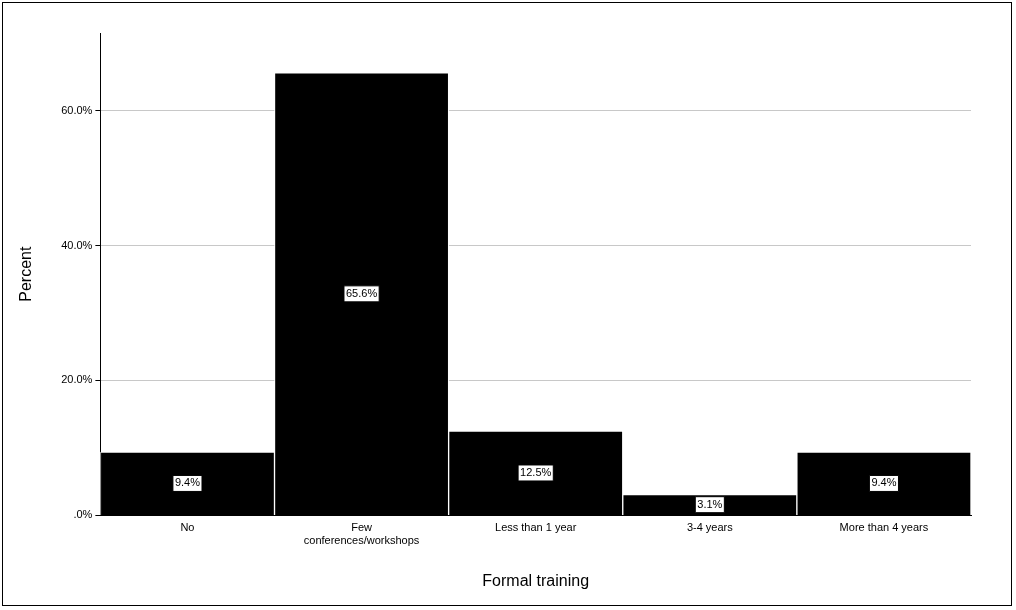 The height and width of the screenshot is (610, 1016). What do you see at coordinates (361, 292) in the screenshot?
I see `data-label: 65.6%` at bounding box center [361, 292].